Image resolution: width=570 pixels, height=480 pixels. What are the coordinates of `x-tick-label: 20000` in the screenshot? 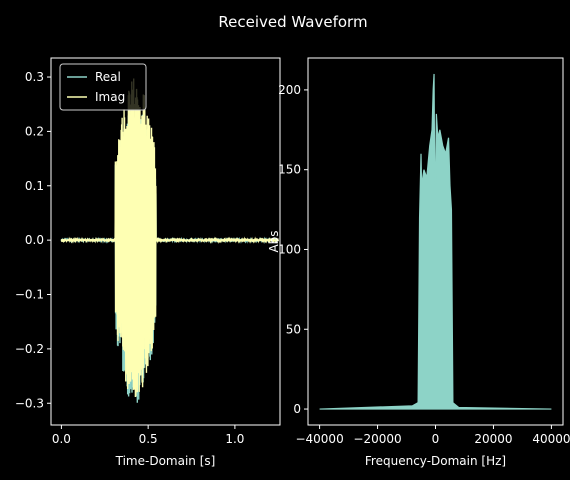 It's located at (493, 439).